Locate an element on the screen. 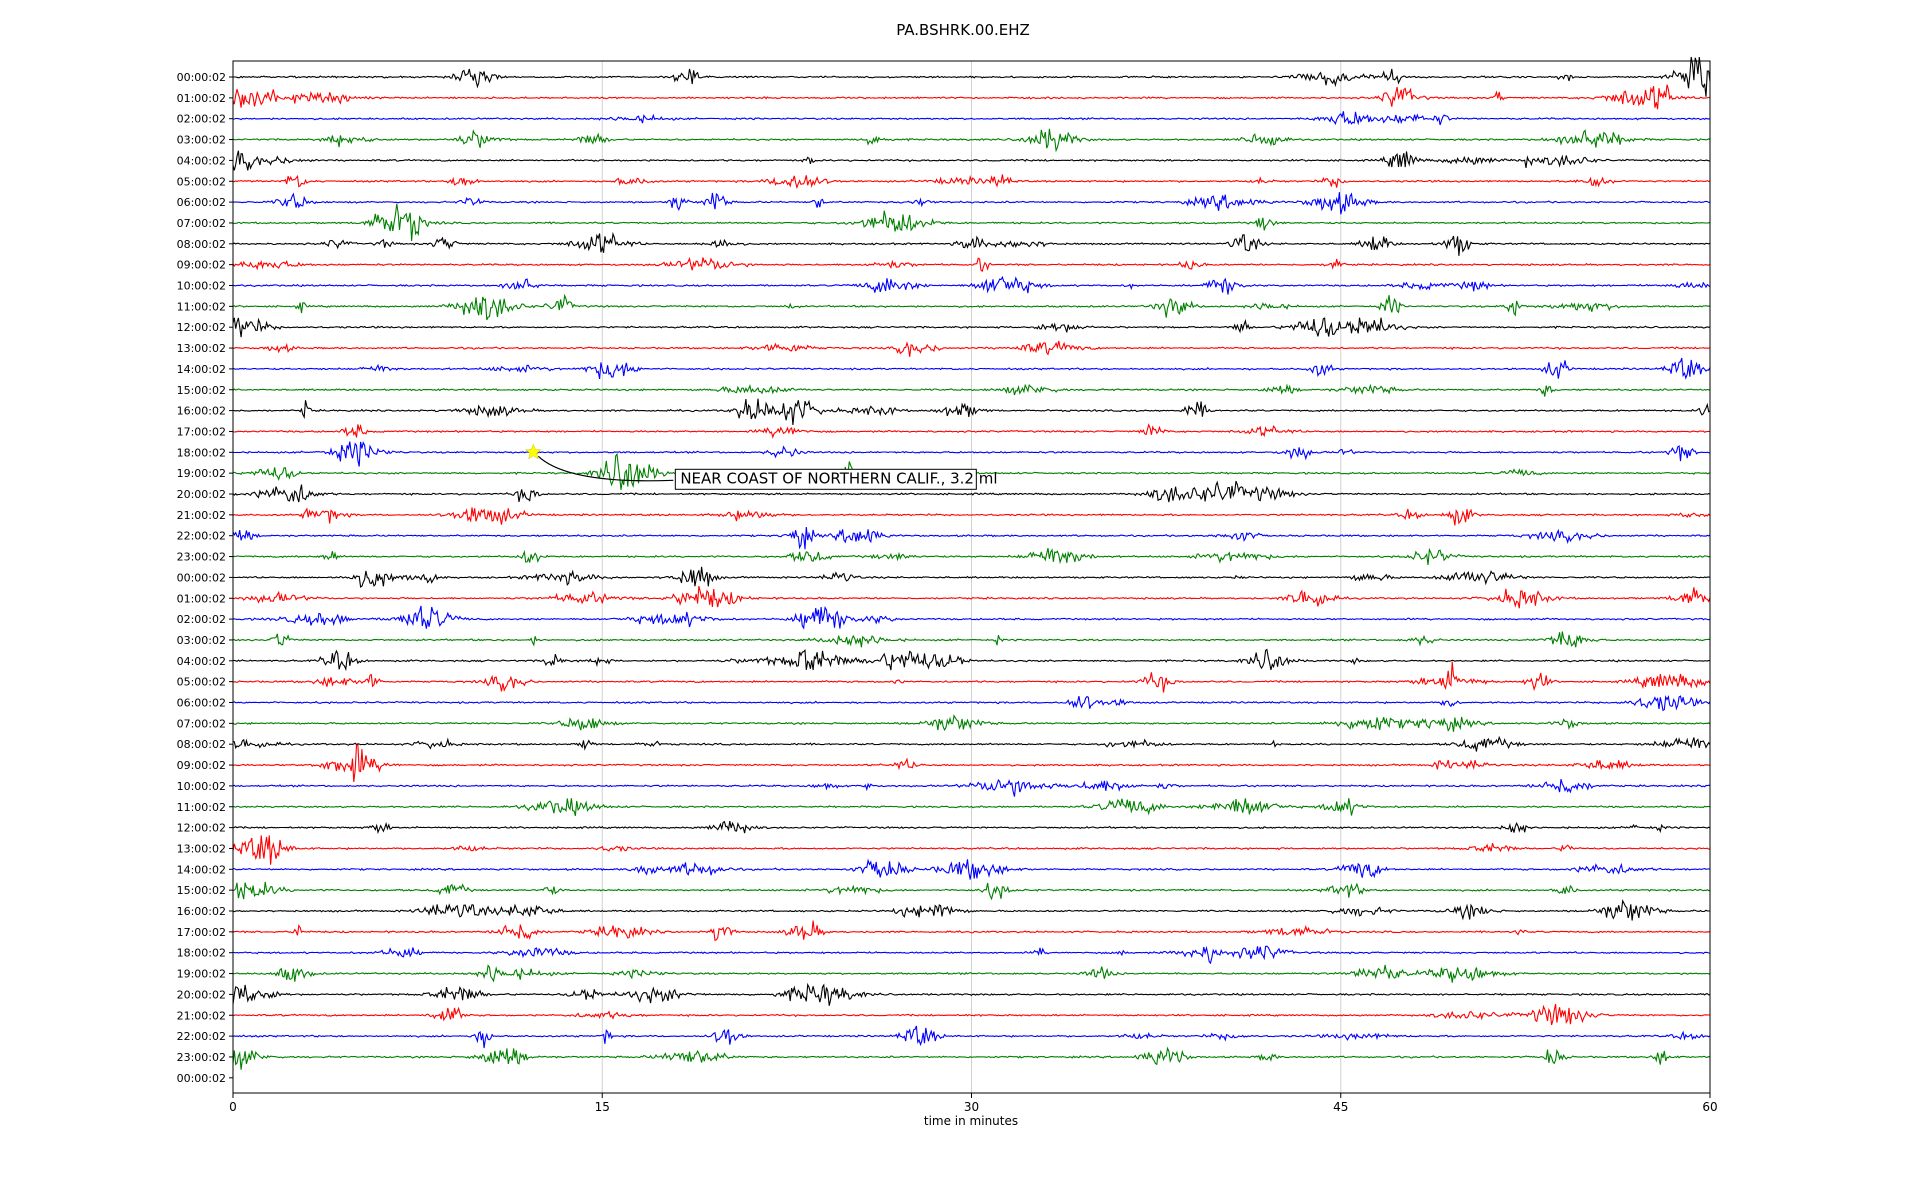 The width and height of the screenshot is (1920, 1200). x-tick-label: 0 is located at coordinates (233, 1107).